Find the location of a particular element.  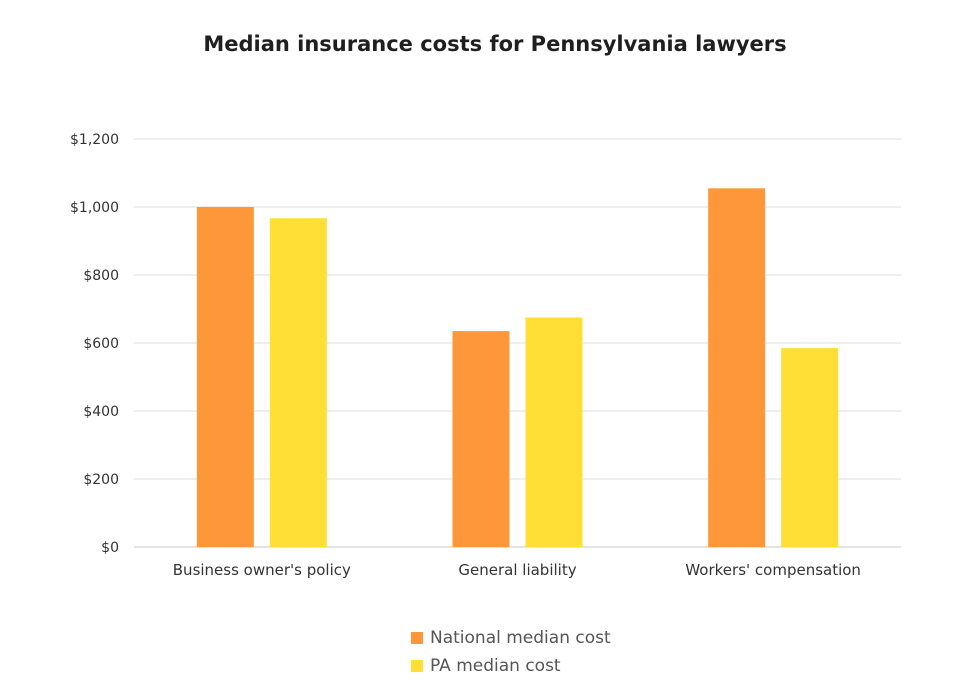

y-tick-label: $600 is located at coordinates (101, 344).